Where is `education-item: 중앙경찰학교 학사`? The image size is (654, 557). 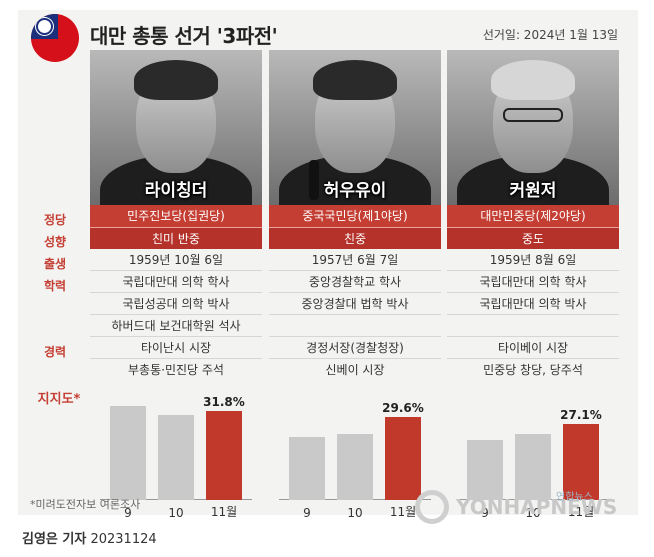 education-item: 중앙경찰학교 학사 is located at coordinates (355, 282).